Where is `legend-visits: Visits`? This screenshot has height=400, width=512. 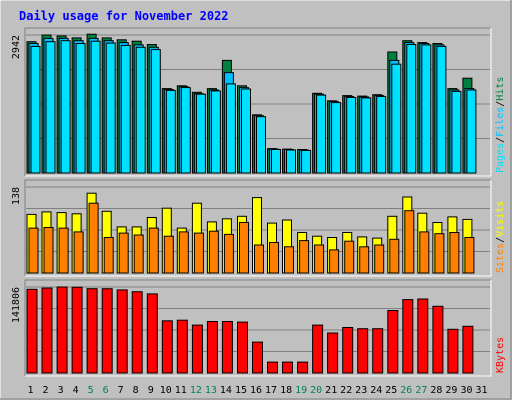 legend-visits: Visits is located at coordinates (500, 219).